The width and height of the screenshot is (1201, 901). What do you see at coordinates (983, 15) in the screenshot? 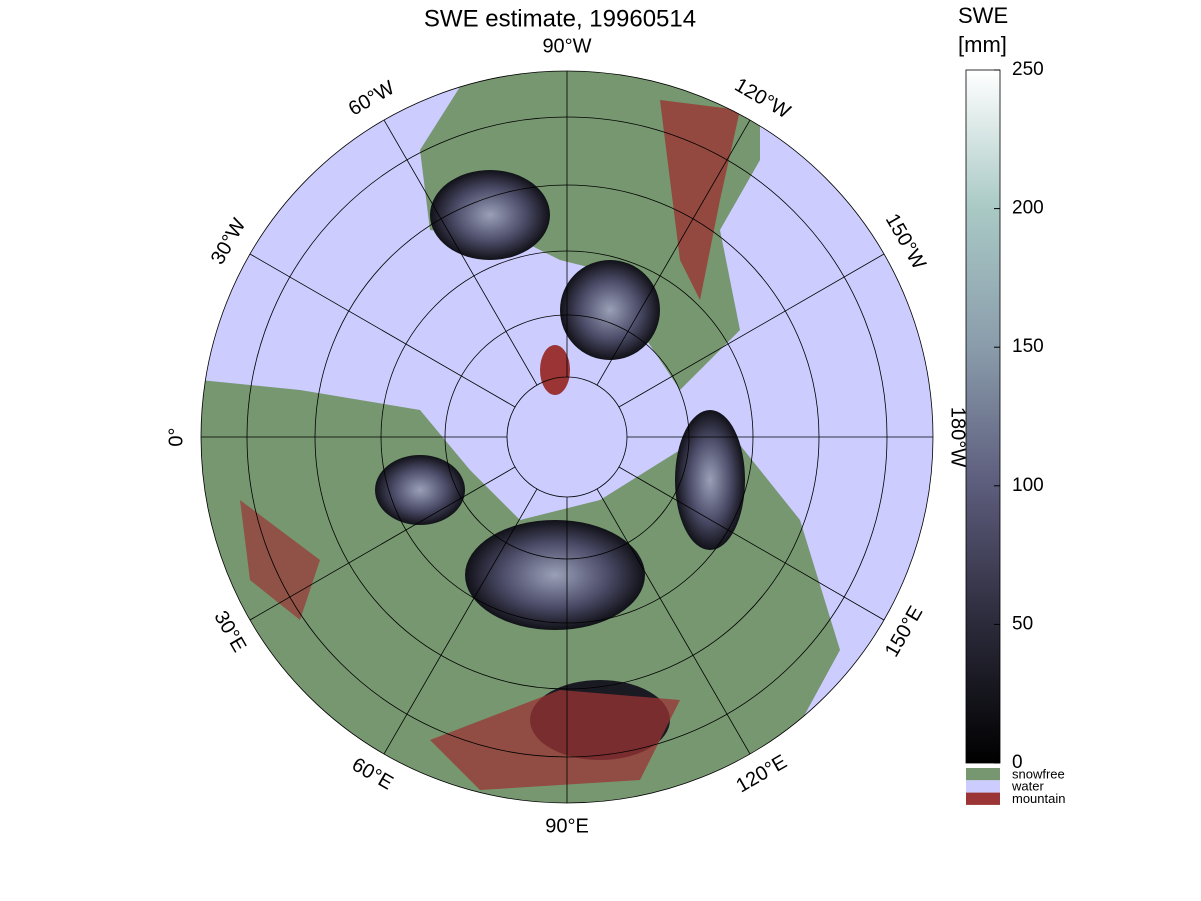
I see `colorbar-label: SWE` at bounding box center [983, 15].